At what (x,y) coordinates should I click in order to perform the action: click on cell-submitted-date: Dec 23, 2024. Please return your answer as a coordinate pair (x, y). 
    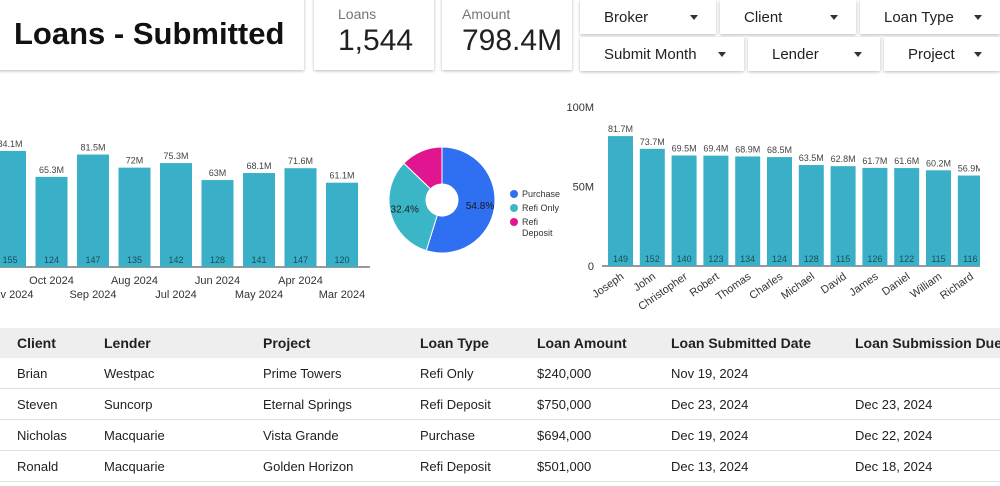
    Looking at the image, I should click on (710, 404).